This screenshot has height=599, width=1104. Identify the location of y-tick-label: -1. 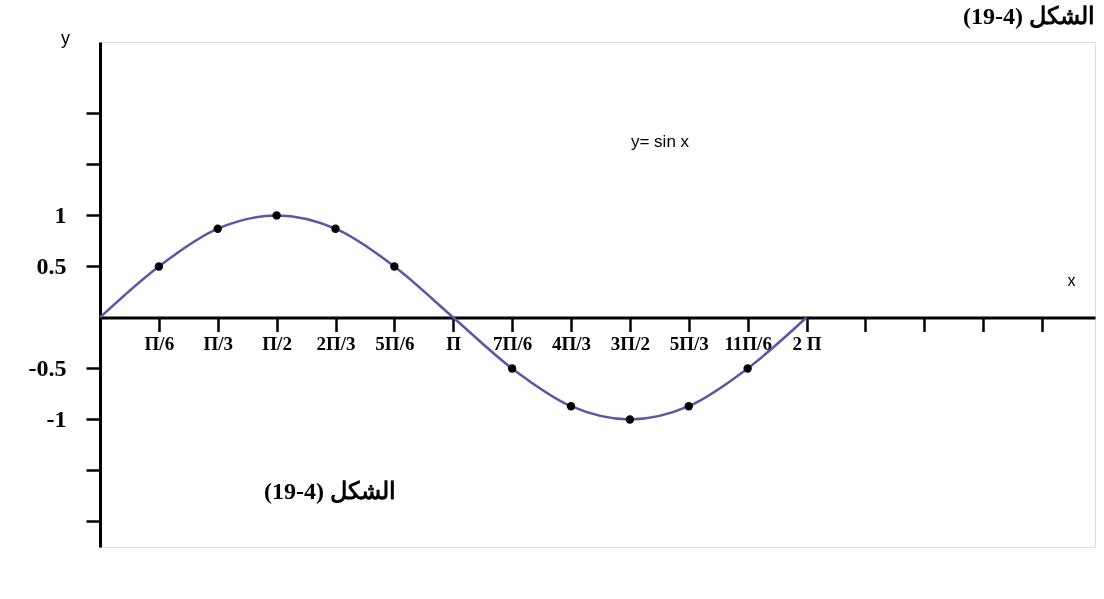
(56, 418).